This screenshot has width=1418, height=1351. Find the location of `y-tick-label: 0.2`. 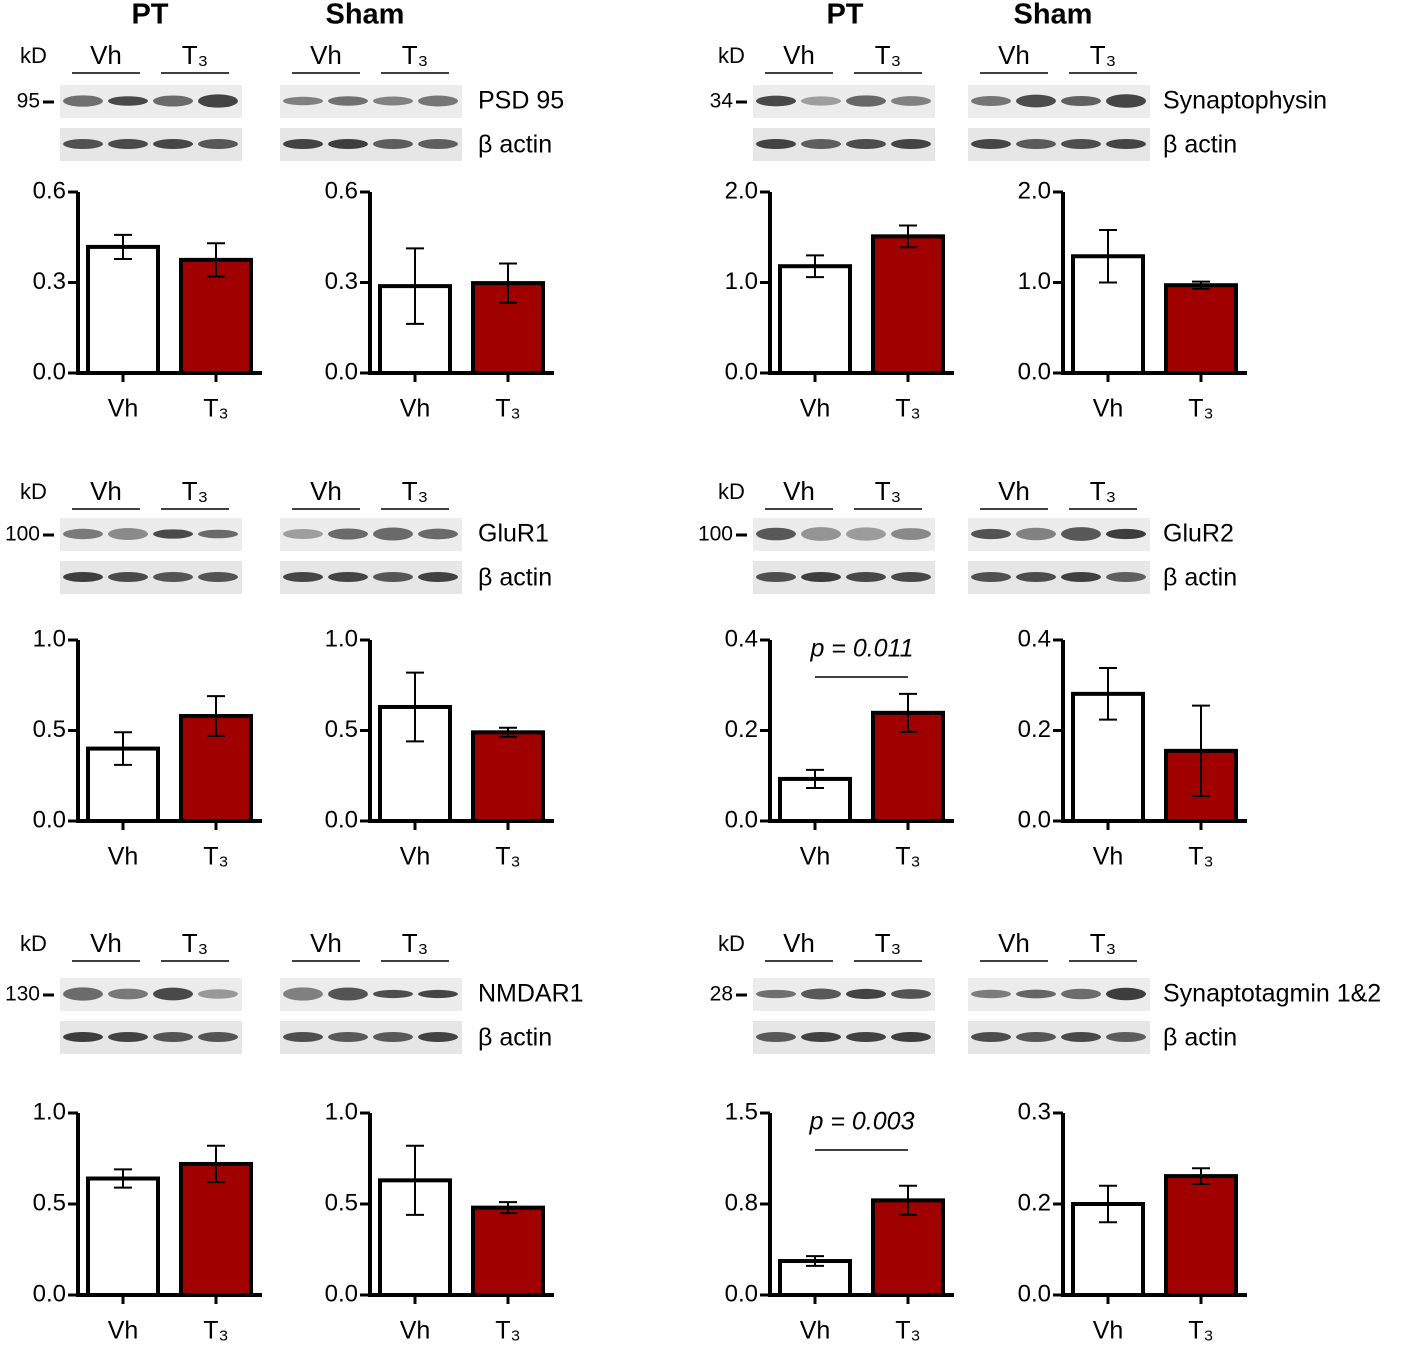

y-tick-label: 0.2 is located at coordinates (1034, 729).